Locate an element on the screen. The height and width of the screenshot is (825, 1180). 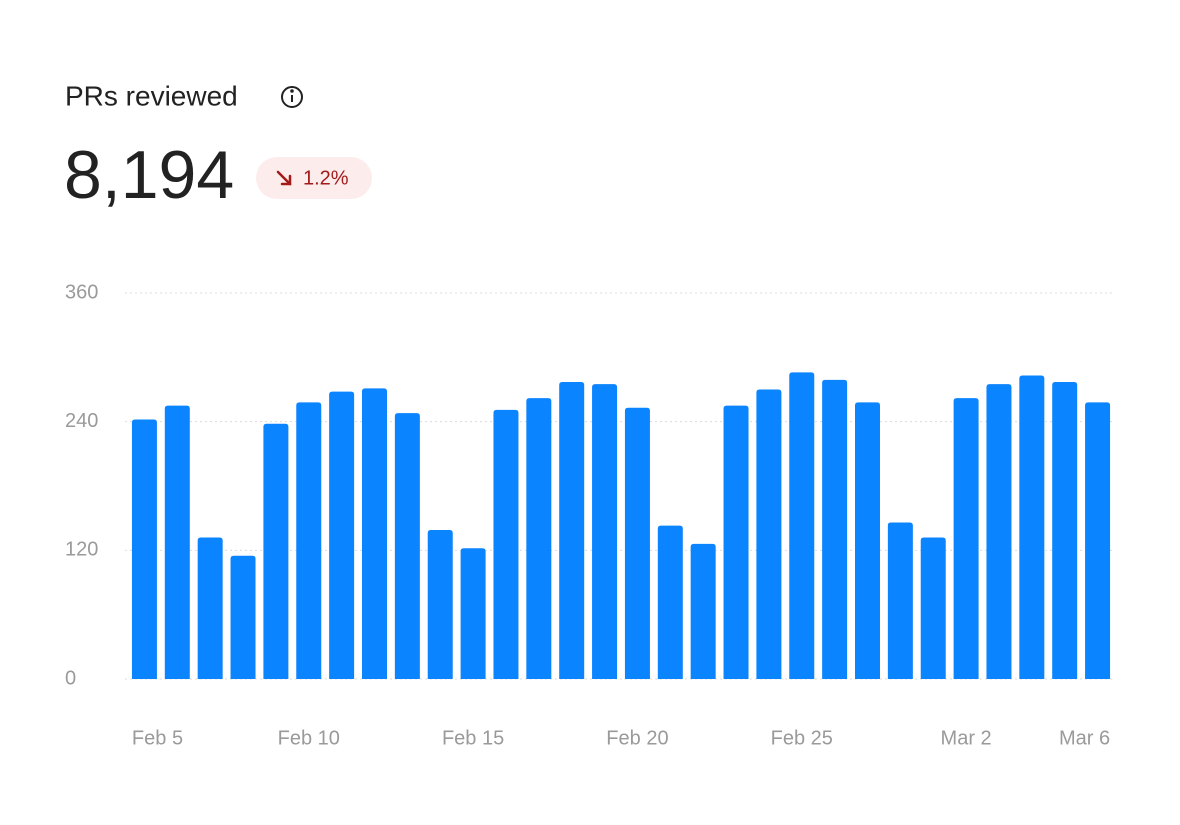
x-tick-label: Feb 20 is located at coordinates (637, 738).